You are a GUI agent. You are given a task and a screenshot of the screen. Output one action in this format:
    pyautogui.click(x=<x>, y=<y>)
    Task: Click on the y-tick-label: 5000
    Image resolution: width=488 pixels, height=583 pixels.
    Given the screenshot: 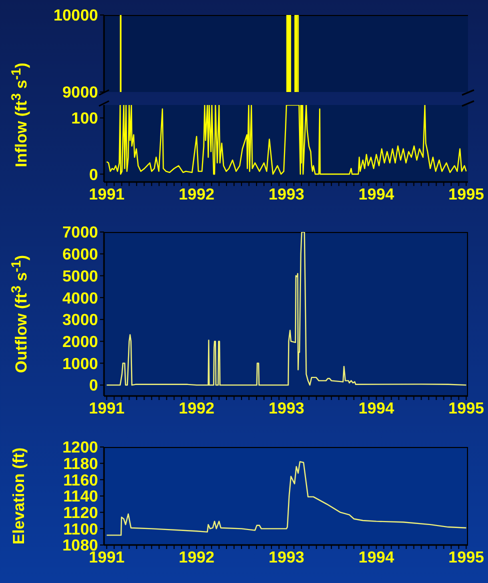 What is the action you would take?
    pyautogui.click(x=80, y=277)
    